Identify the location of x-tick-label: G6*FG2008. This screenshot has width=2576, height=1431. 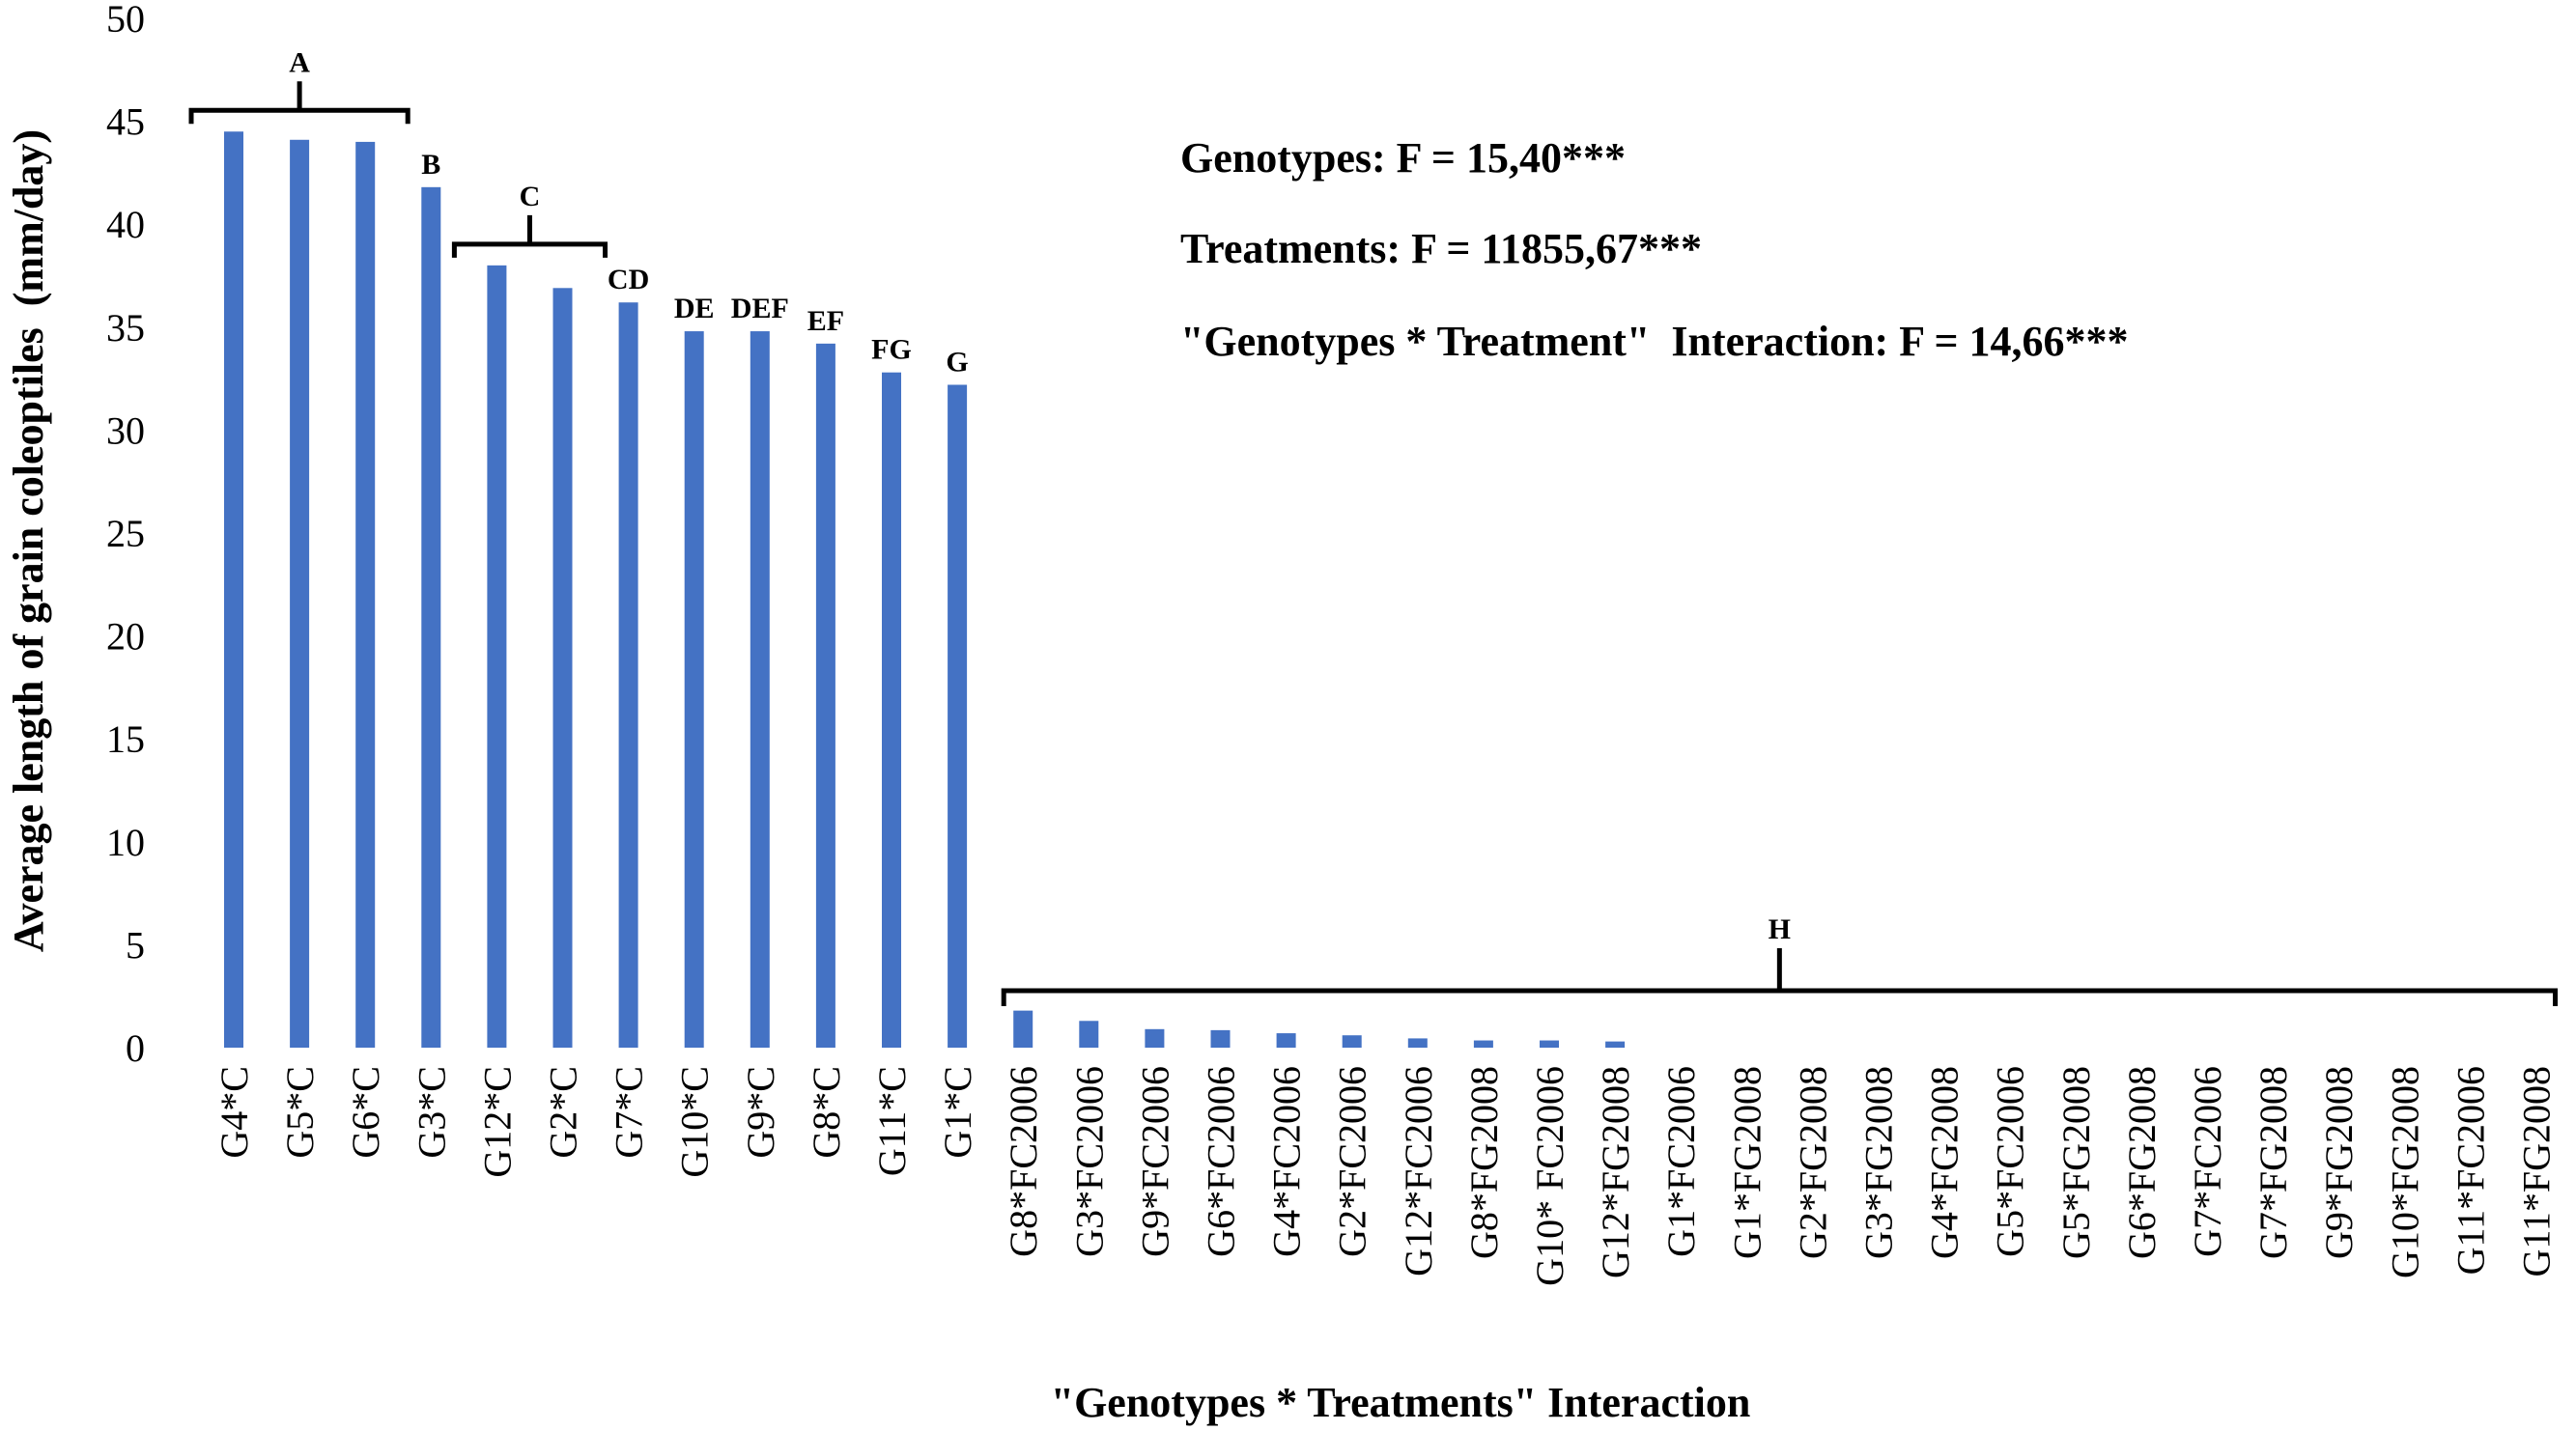
(2142, 1162).